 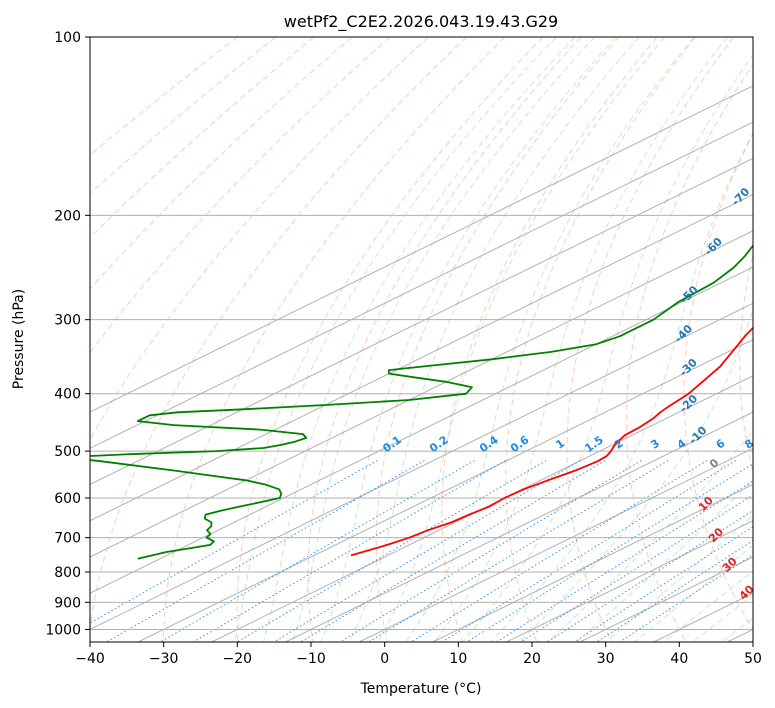 I want to click on y-axis-title: Pressure (hPa), so click(x=19, y=339).